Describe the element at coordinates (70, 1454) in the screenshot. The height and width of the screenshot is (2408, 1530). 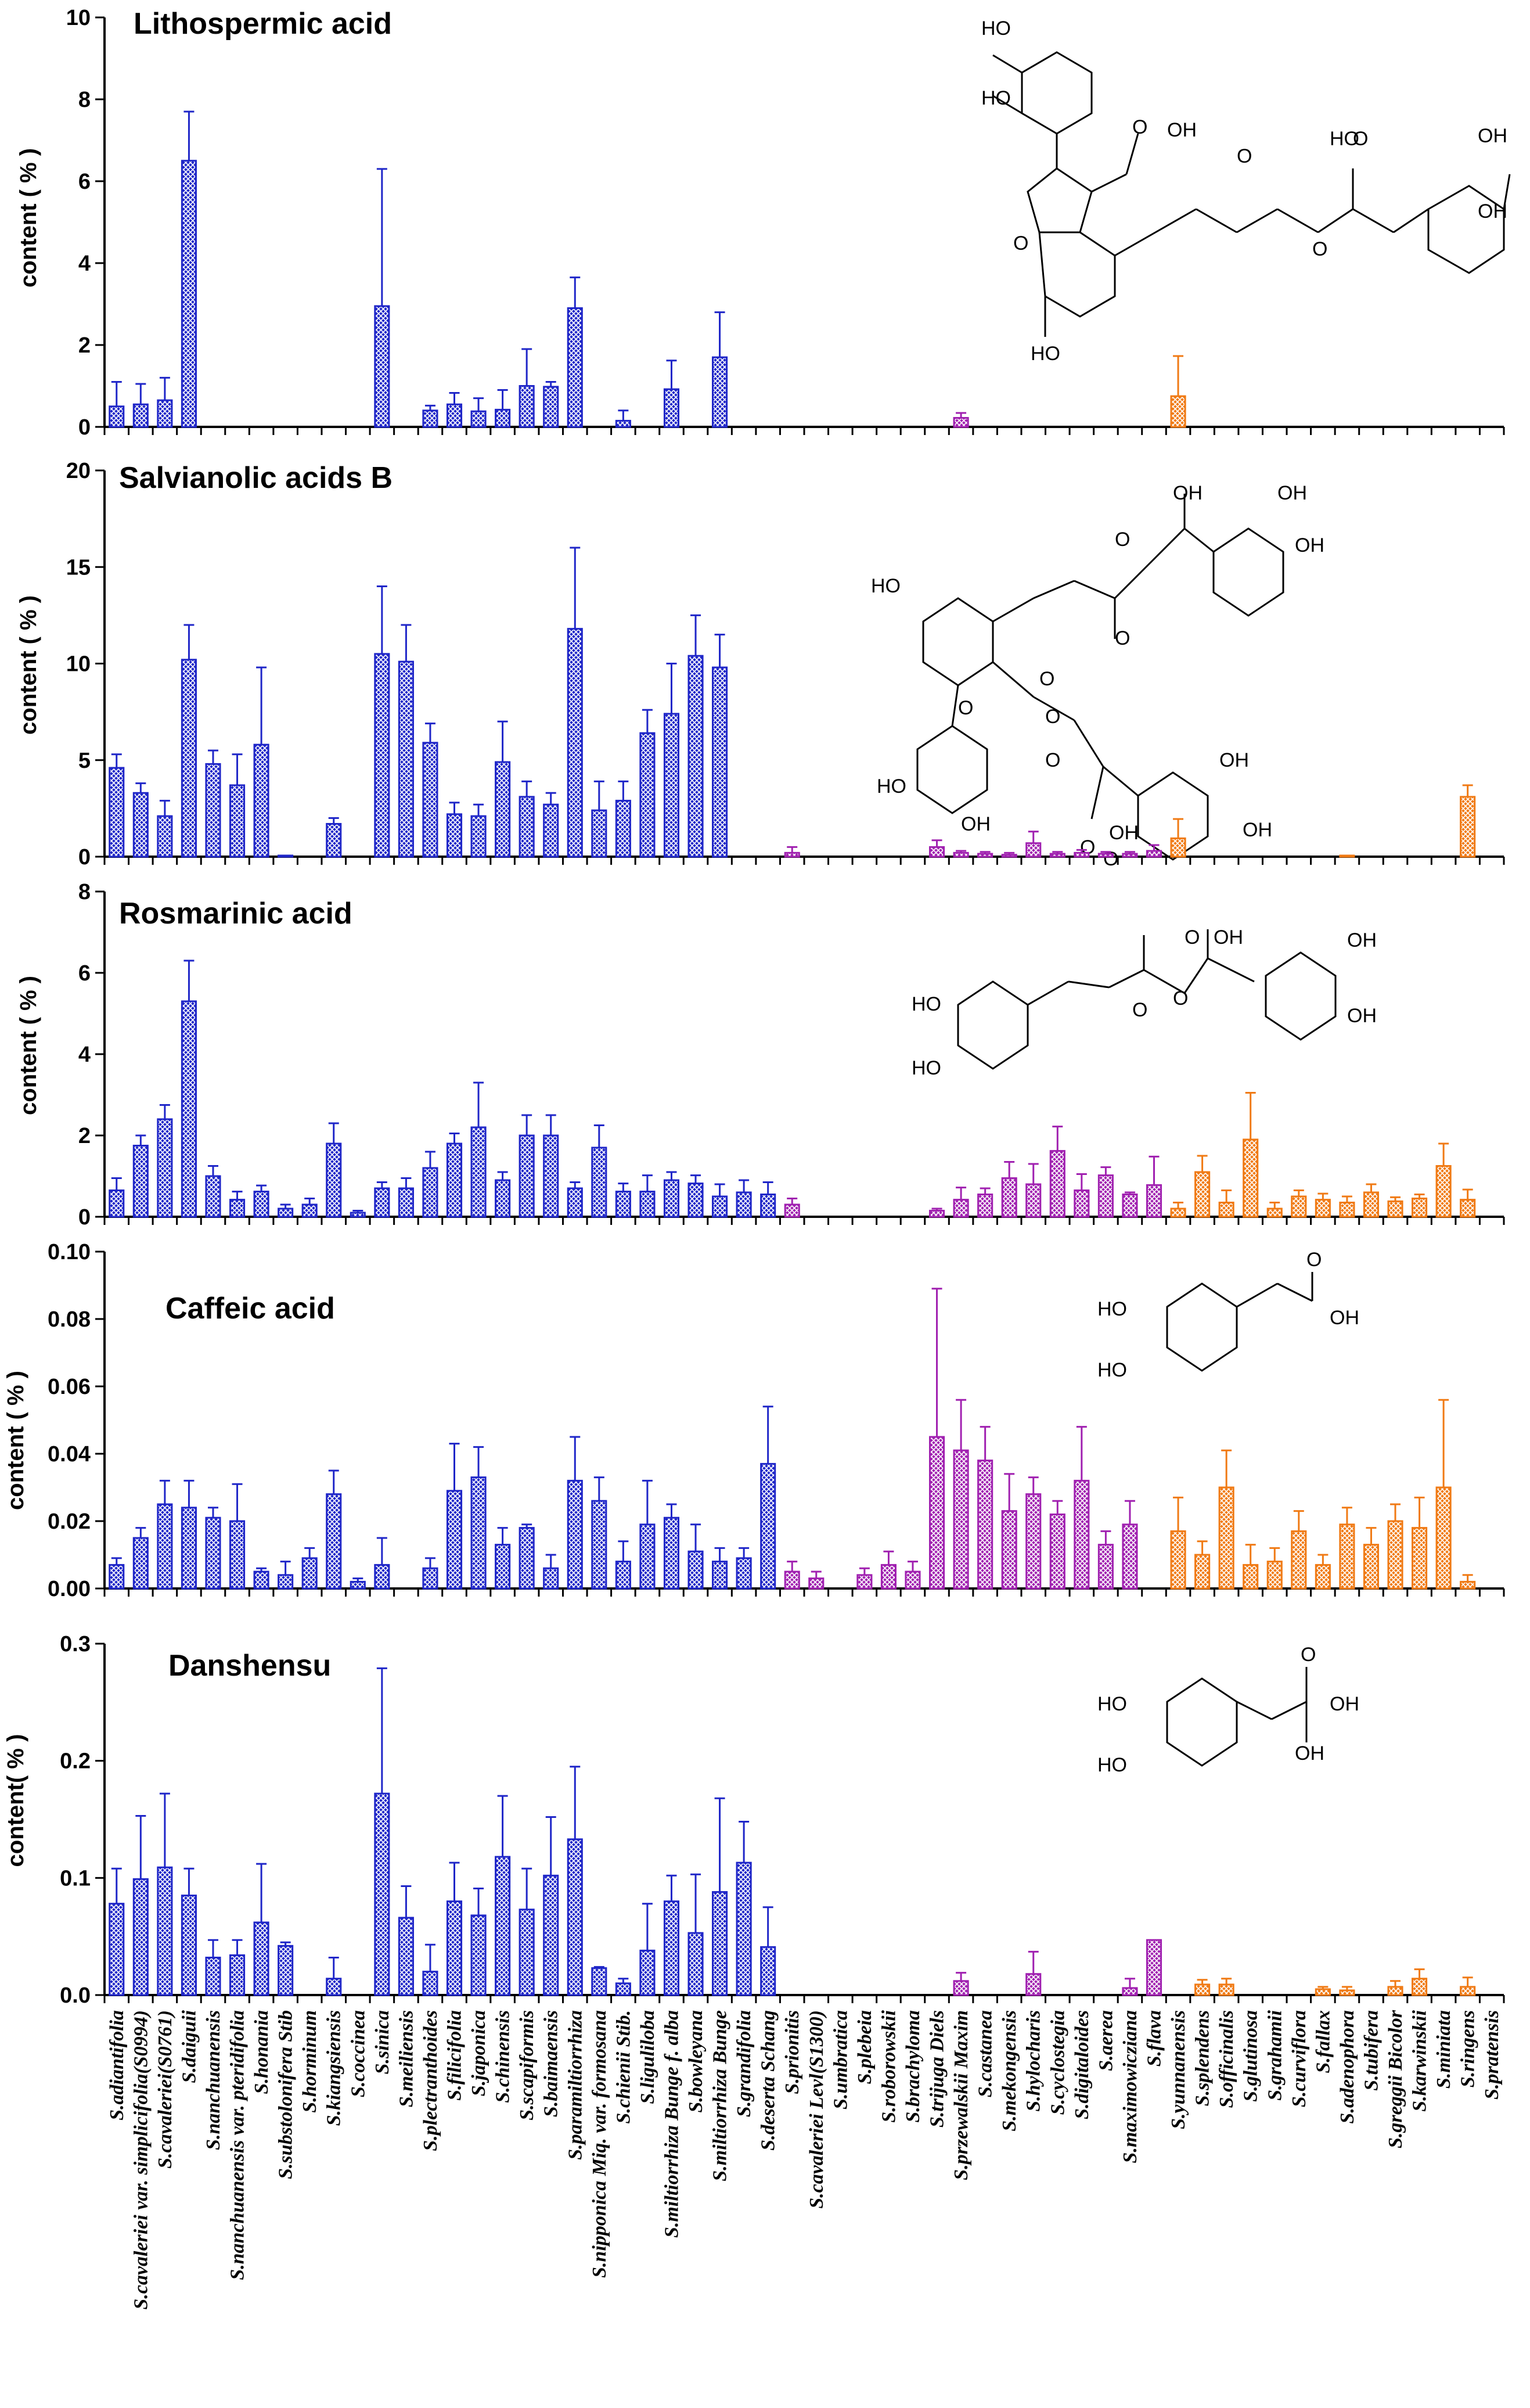
I see `y-tick-label: 0.04` at that location.